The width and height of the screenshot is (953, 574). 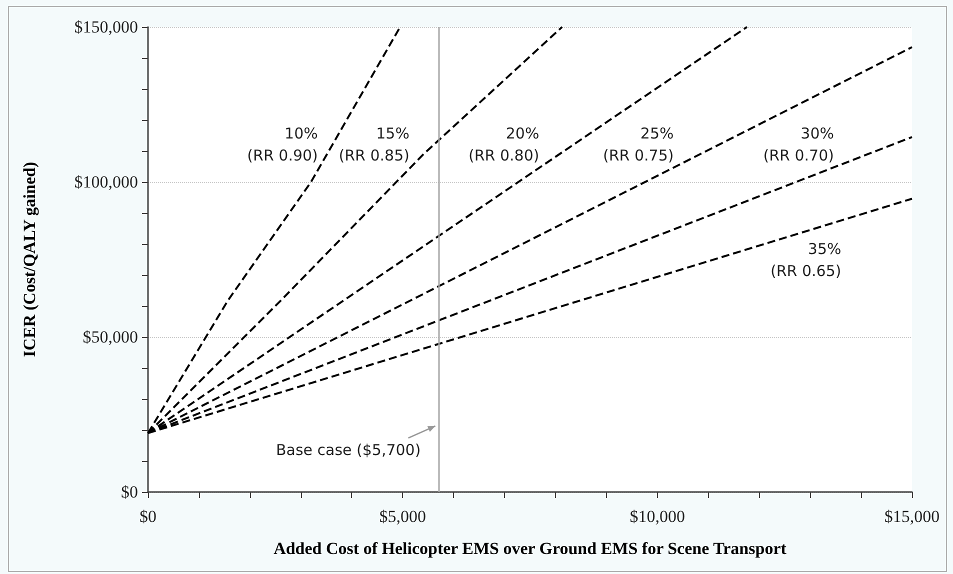 I want to click on ref-line-label: Base case ($5,700), so click(x=348, y=450).